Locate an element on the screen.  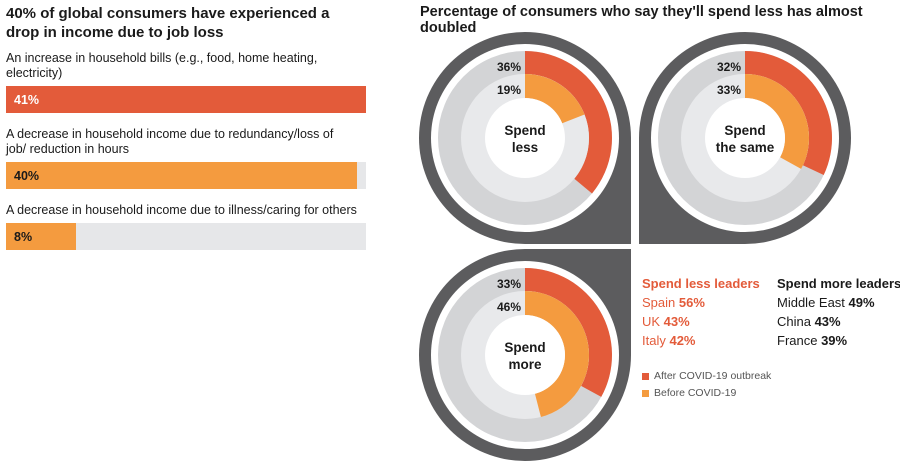
leader-country: UK is located at coordinates (653, 321).